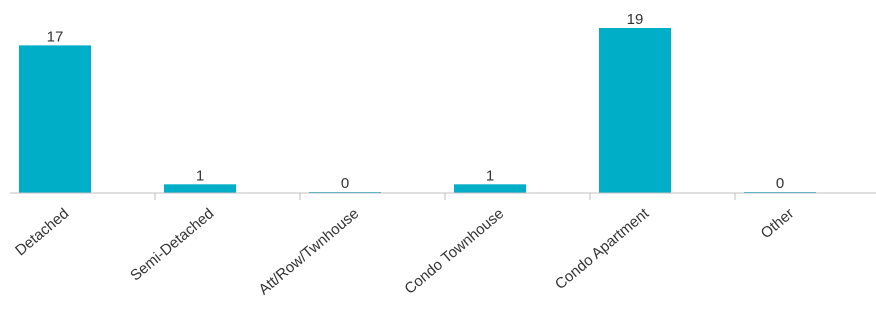 The width and height of the screenshot is (876, 324). Describe the element at coordinates (443, 196) in the screenshot. I see `x-axis` at that location.